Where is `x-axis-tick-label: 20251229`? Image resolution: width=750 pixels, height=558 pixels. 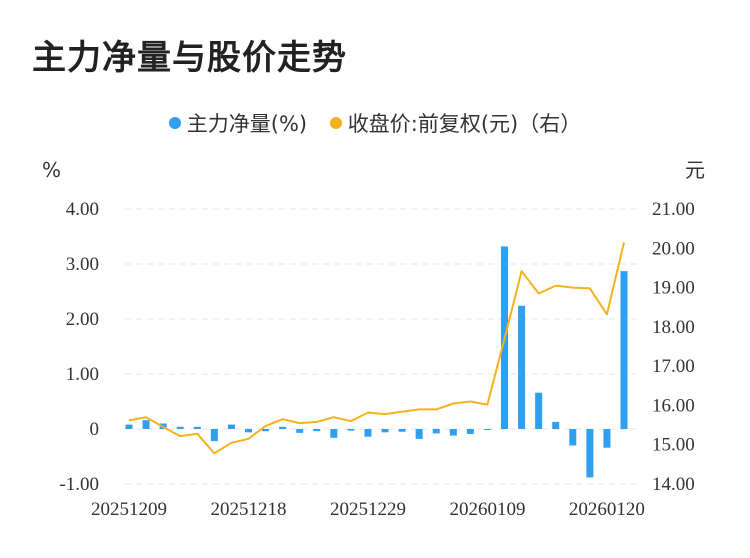
x-axis-tick-label: 20251229 is located at coordinates (368, 509).